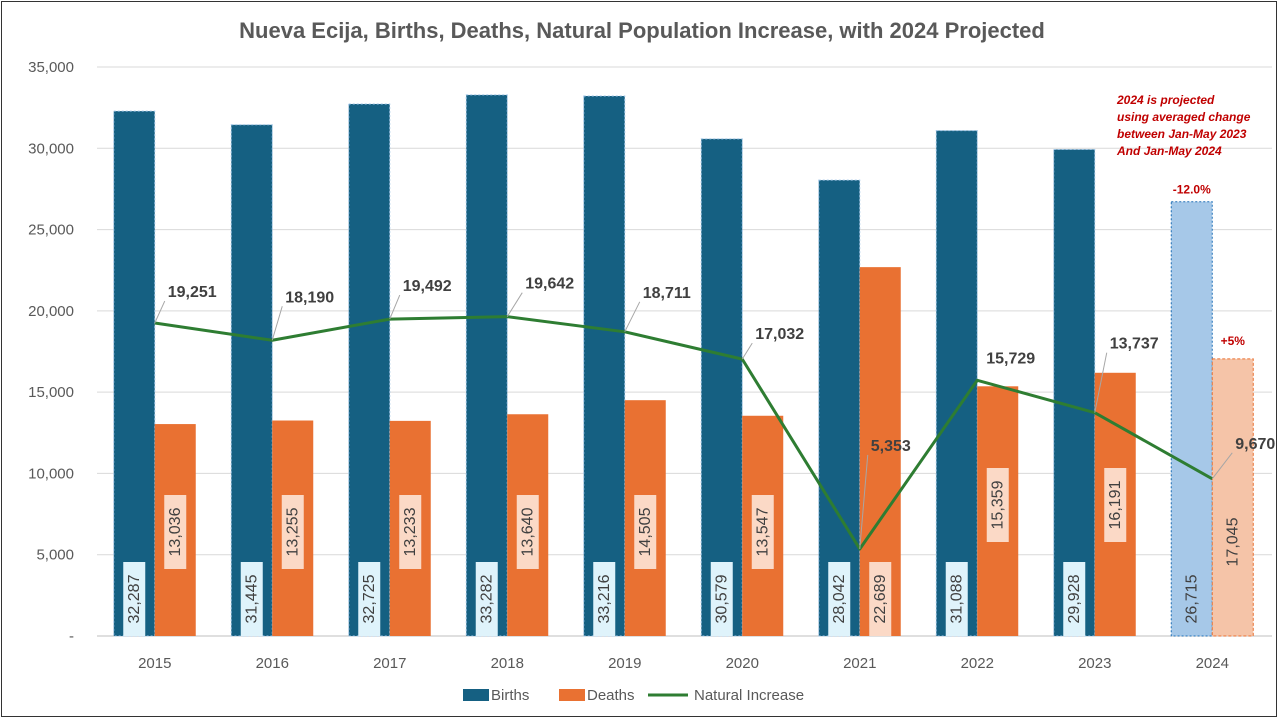 This screenshot has width=1280, height=720. Describe the element at coordinates (683, 663) in the screenshot. I see `x-axis: 2015 2016 2017 2018 2019 2020 2021 2022 2023 2024` at that location.